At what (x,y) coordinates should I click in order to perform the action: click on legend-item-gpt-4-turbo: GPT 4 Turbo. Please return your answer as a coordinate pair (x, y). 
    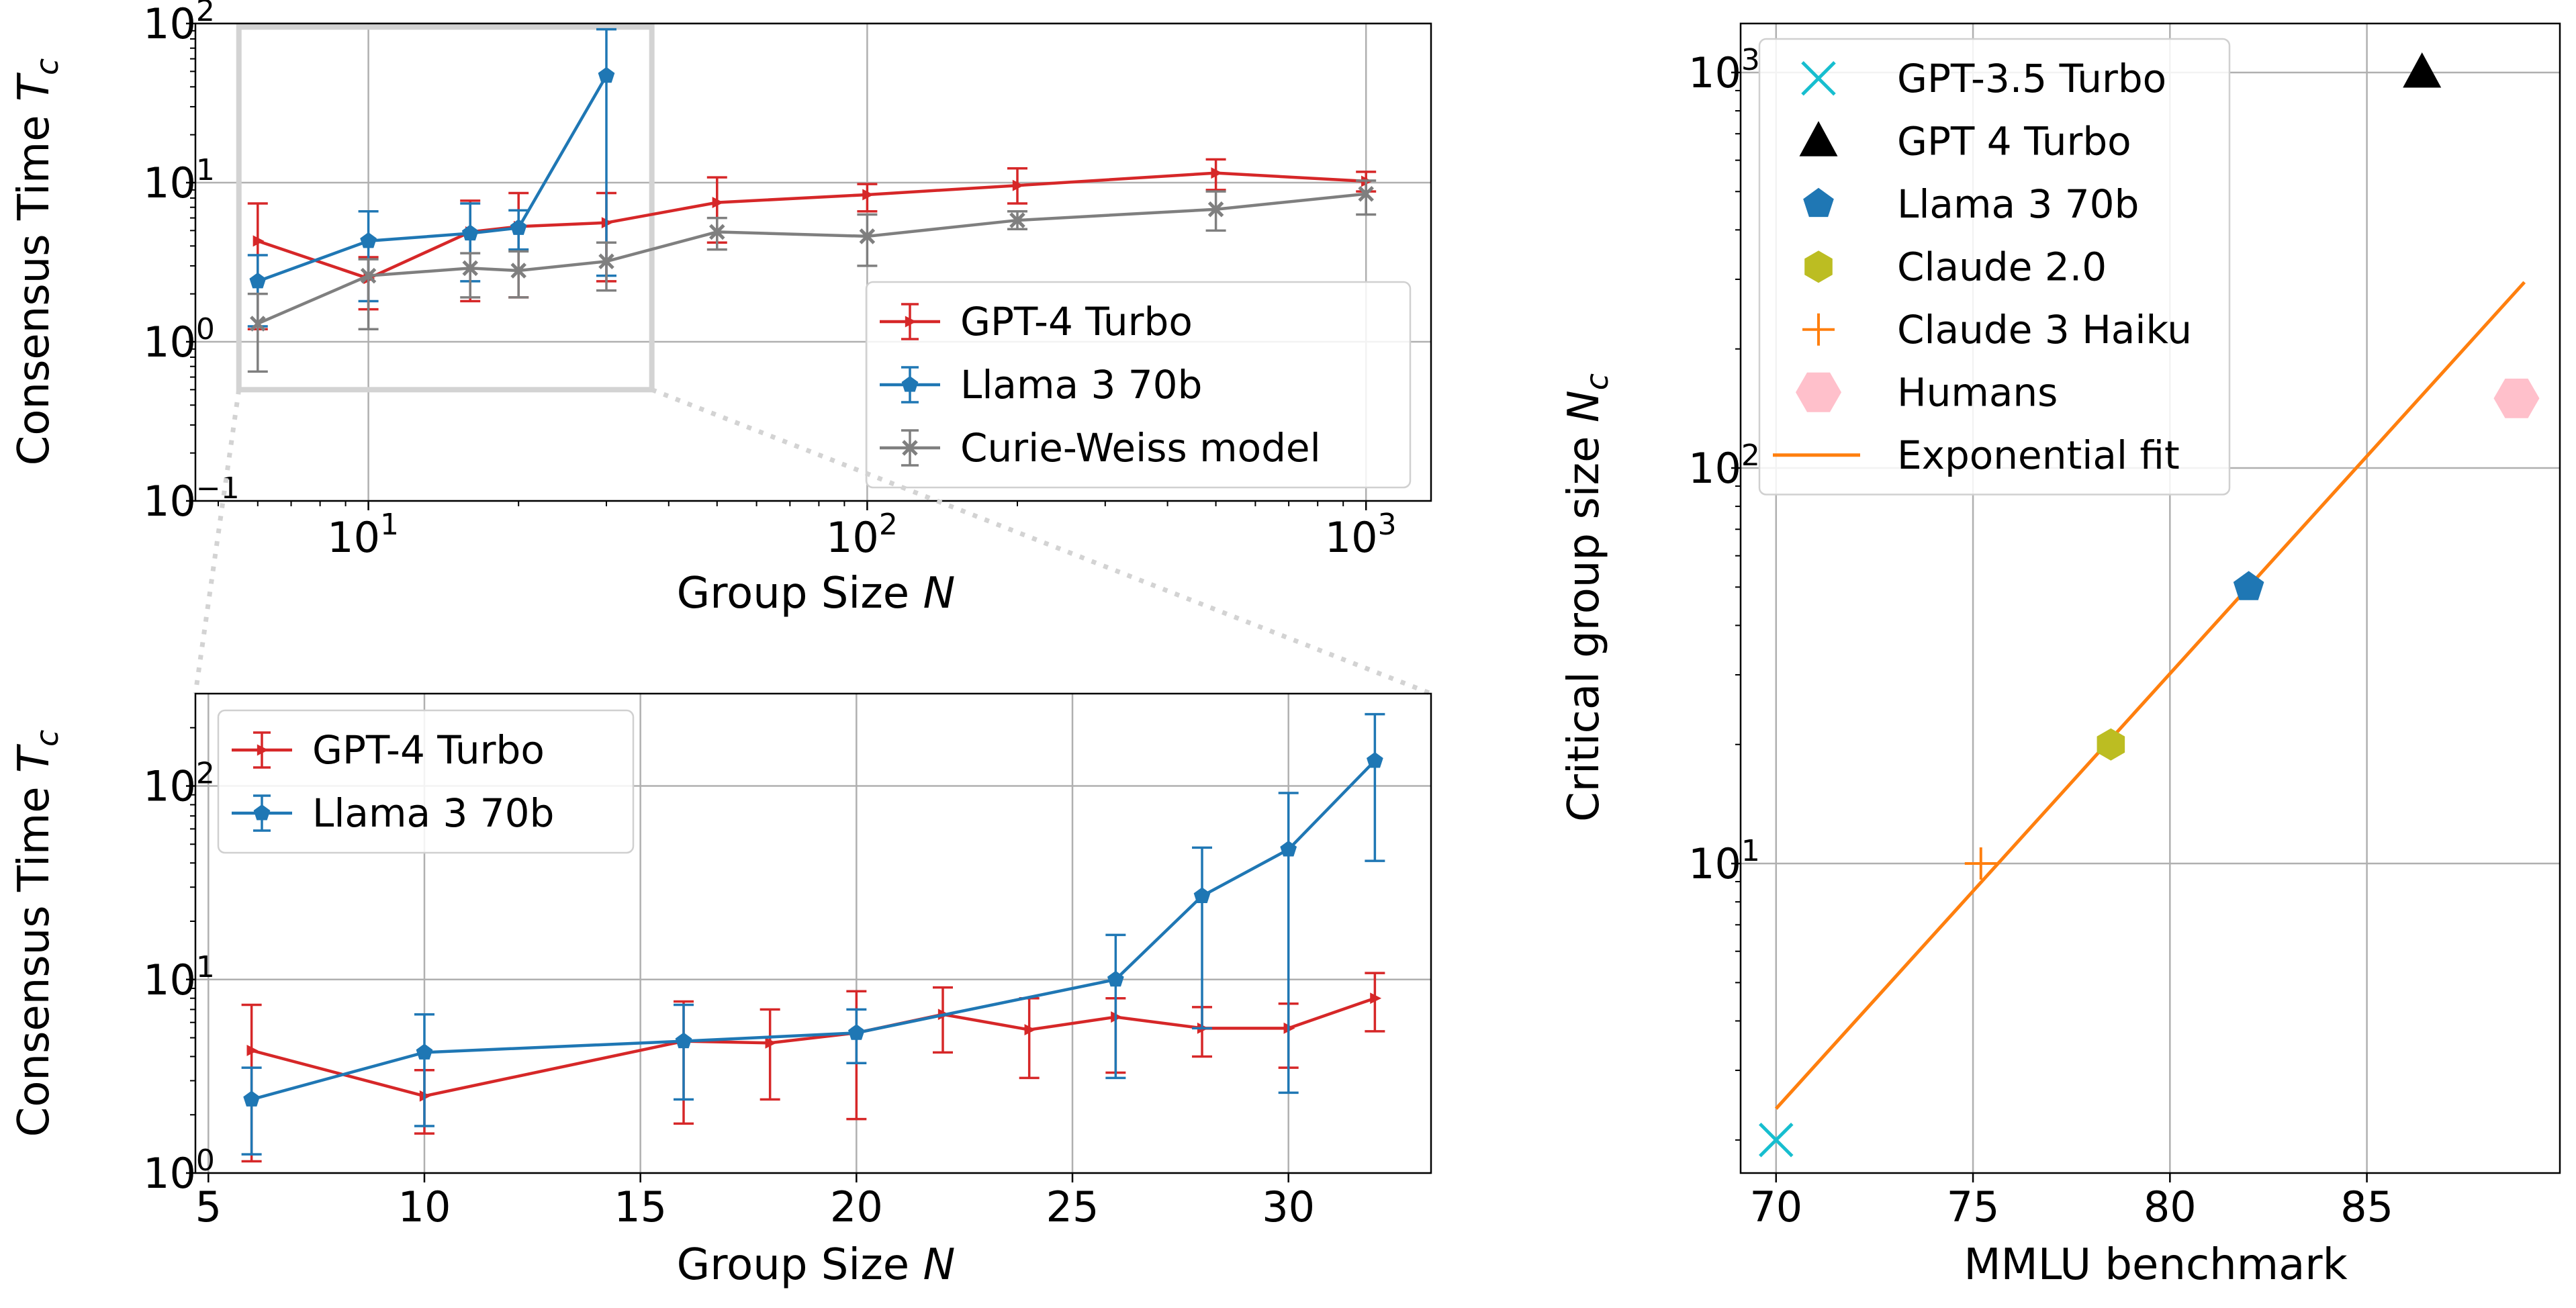
    Looking at the image, I should click on (1965, 141).